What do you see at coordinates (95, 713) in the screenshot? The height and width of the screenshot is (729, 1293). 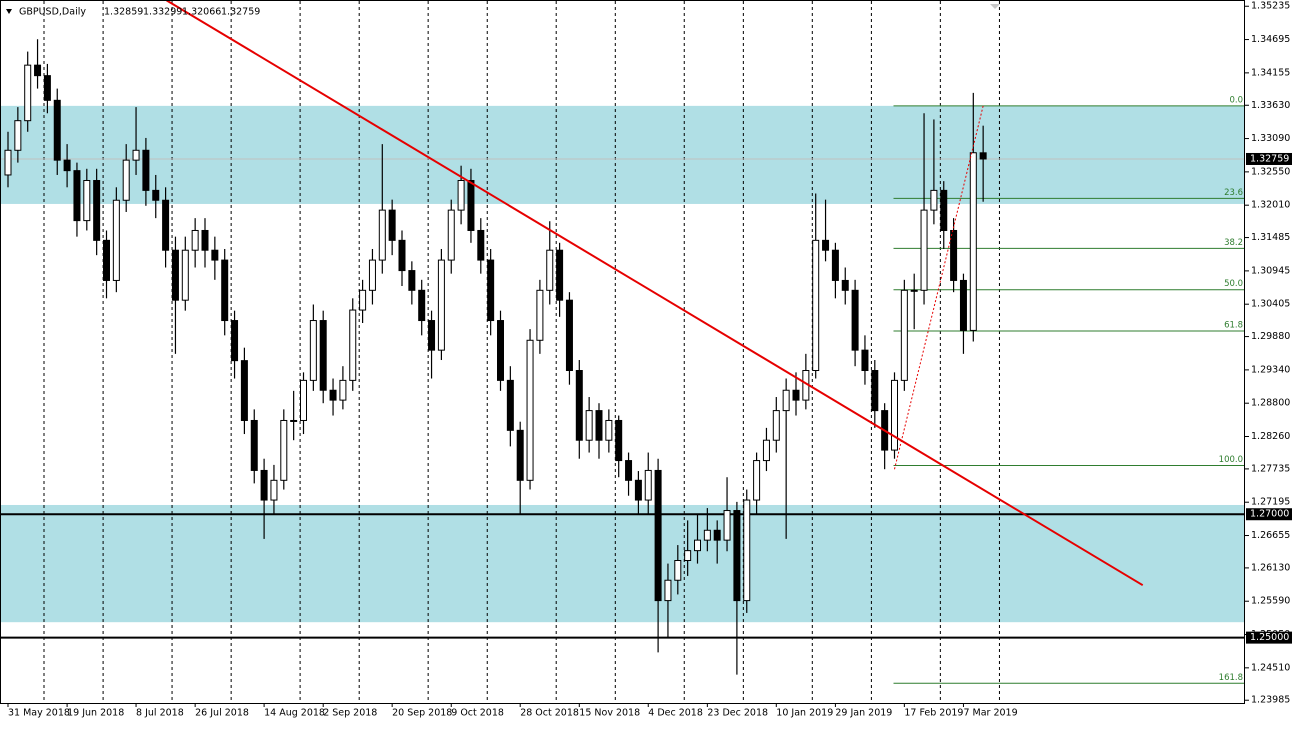 I see `x-tick-label: 19 Jun 2018` at bounding box center [95, 713].